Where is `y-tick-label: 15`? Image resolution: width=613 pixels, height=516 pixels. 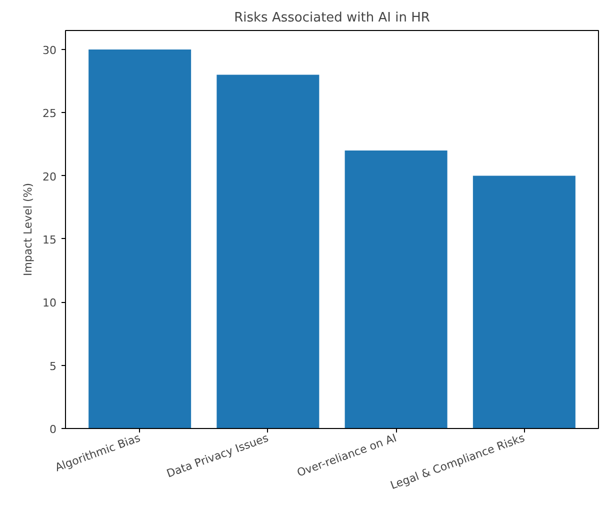 y-tick-label: 15 is located at coordinates (49, 239).